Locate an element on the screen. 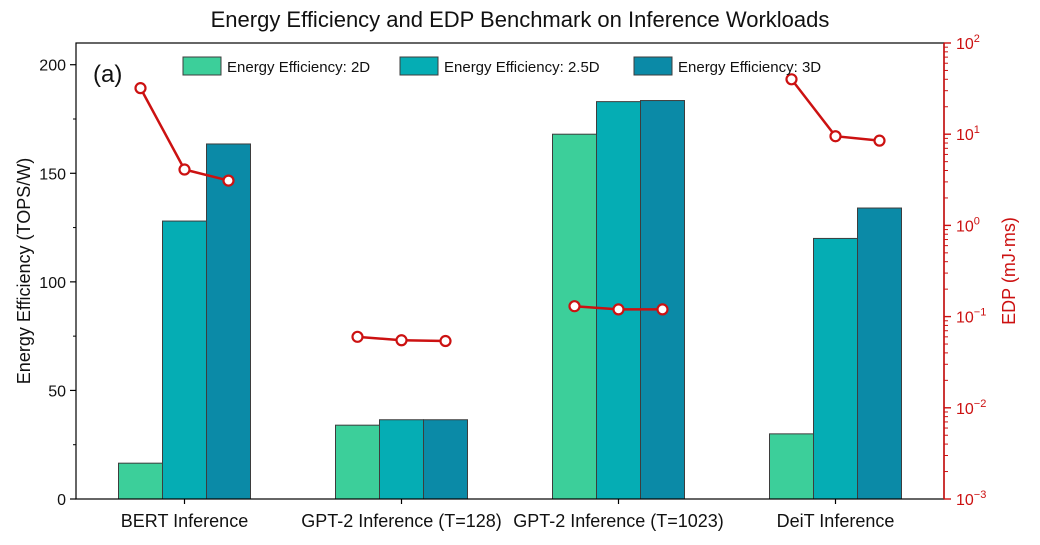 The width and height of the screenshot is (1040, 545). legend-label: Energy Efficiency: 3D is located at coordinates (749, 67).